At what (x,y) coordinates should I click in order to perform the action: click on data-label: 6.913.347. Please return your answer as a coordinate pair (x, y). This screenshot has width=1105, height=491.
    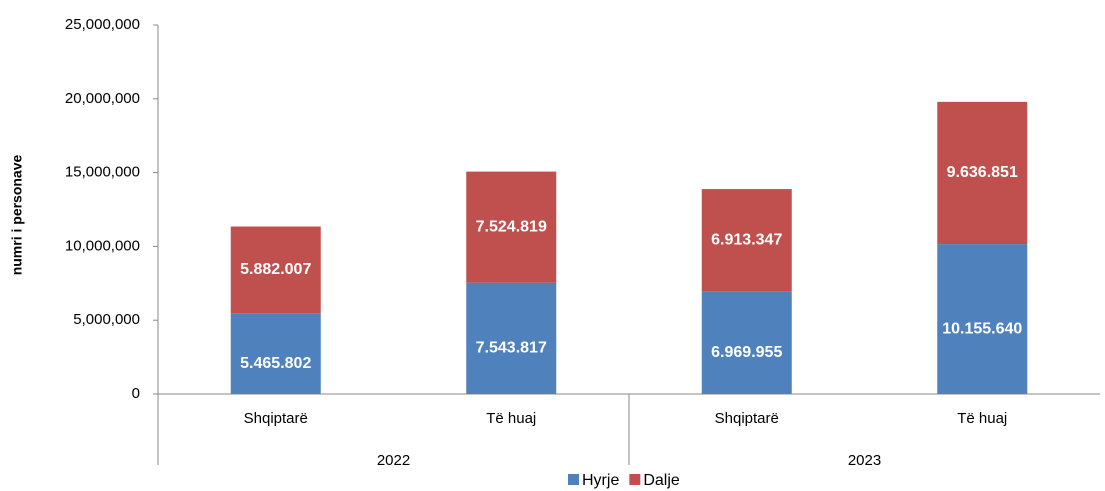
    Looking at the image, I should click on (746, 239).